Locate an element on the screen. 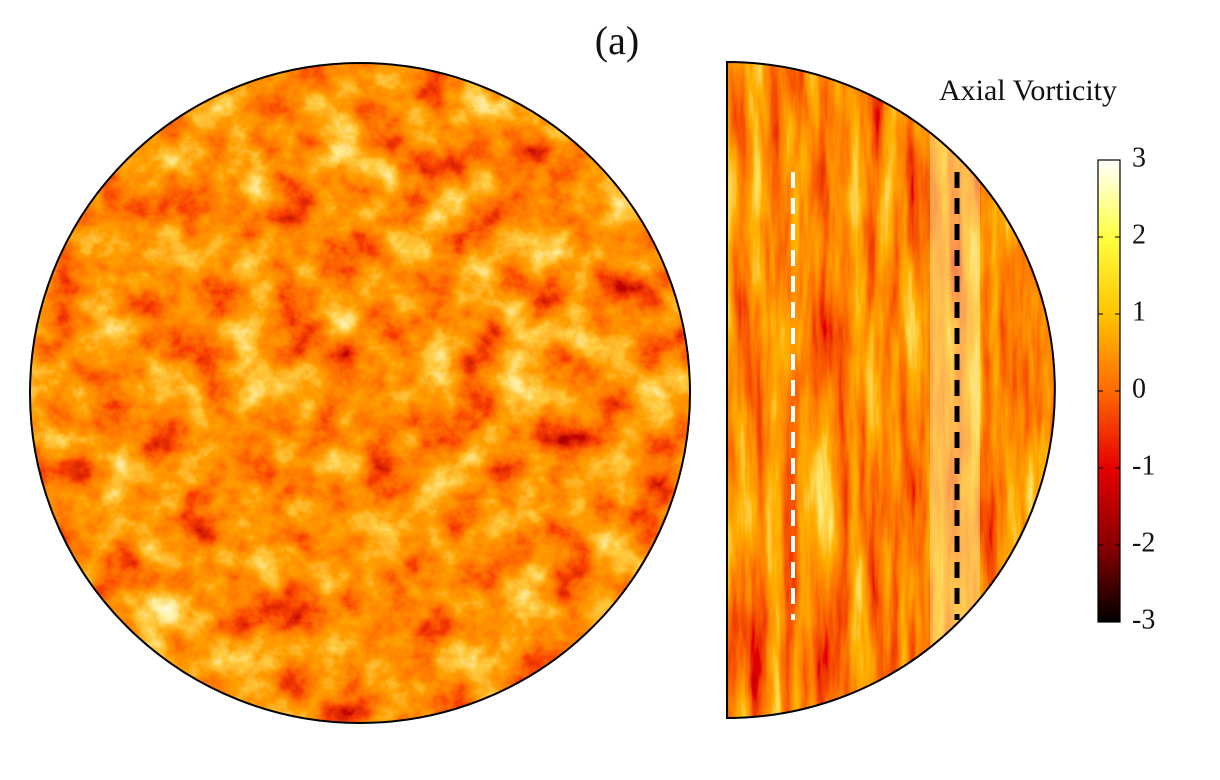 Image resolution: width=1220 pixels, height=780 pixels. colorbar-label: Axial Vorticity is located at coordinates (1028, 90).